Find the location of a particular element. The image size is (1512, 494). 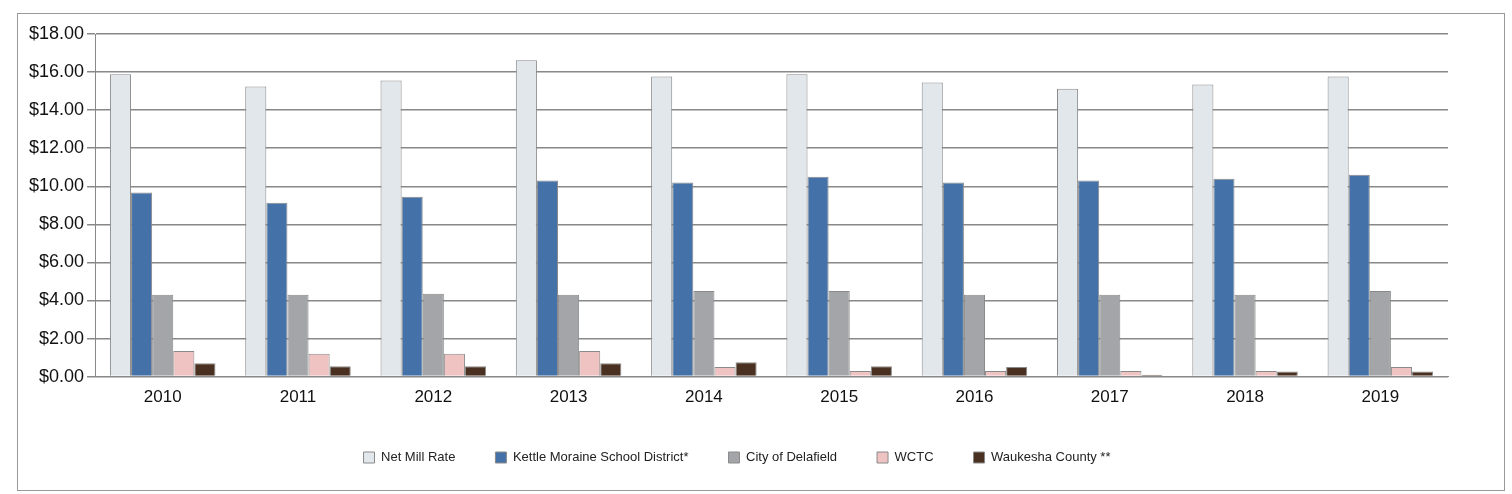

legend-label: City of Delafield is located at coordinates (791, 457).